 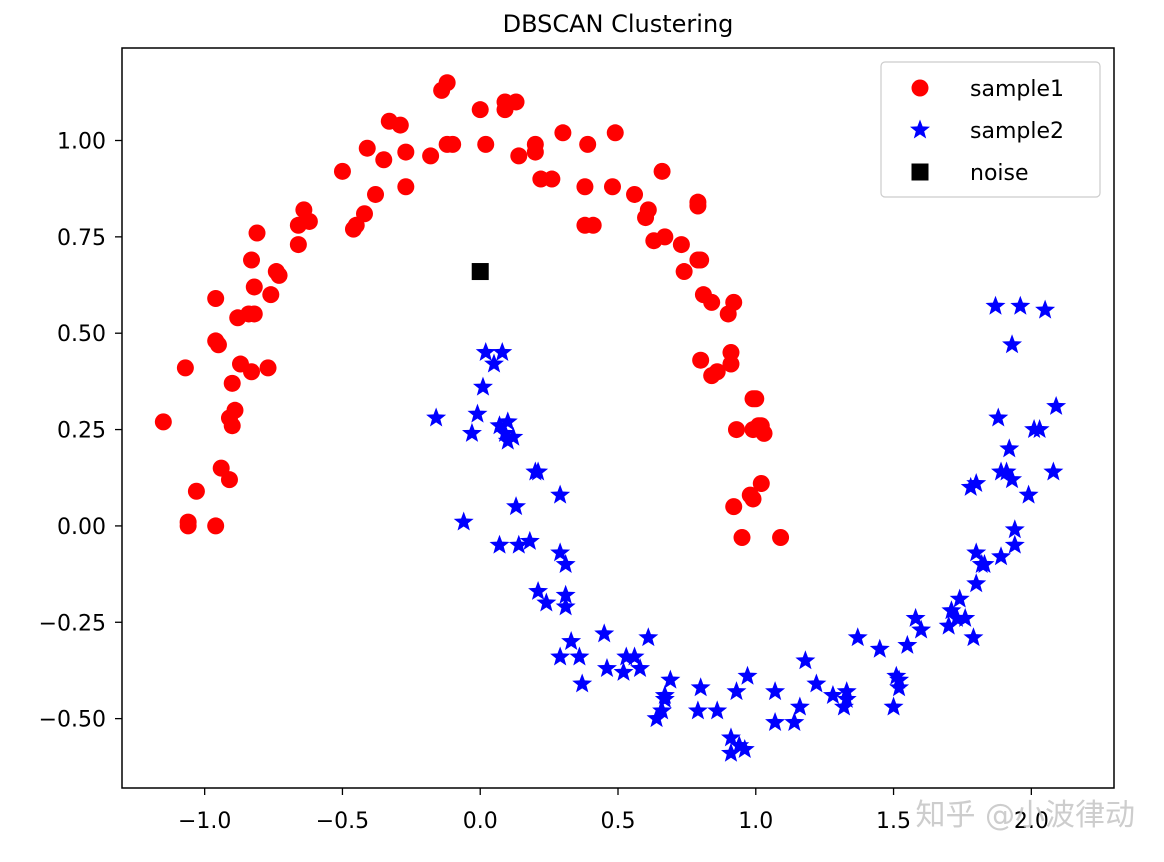 What do you see at coordinates (999, 173) in the screenshot?
I see `legend-label-noise: noise` at bounding box center [999, 173].